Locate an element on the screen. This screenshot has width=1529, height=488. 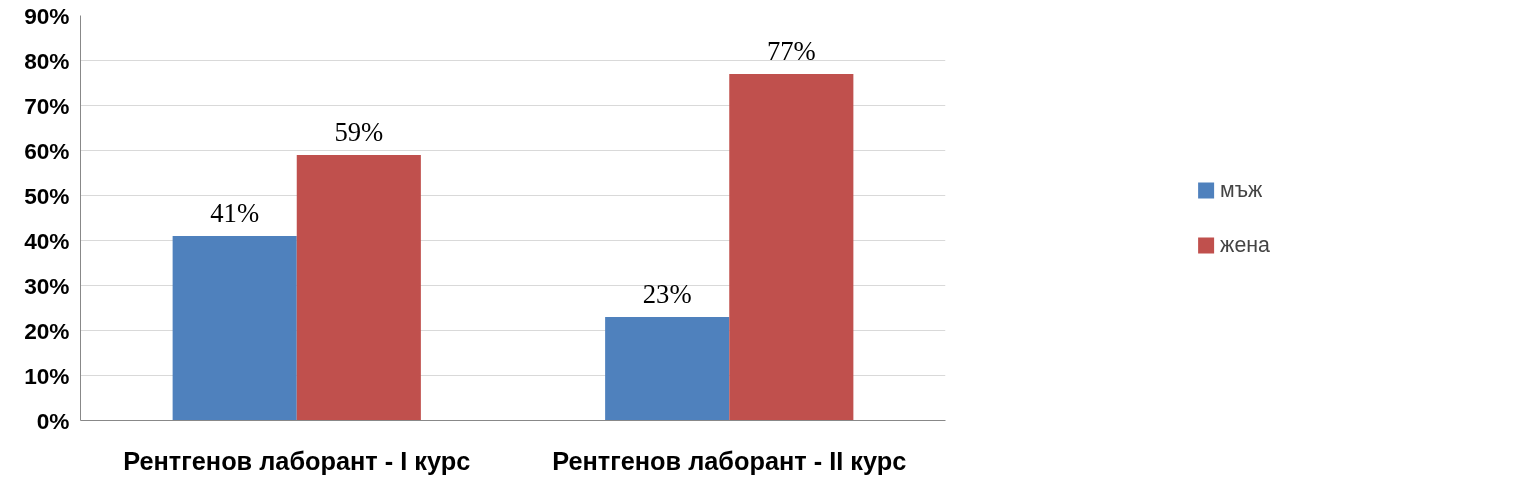
y-tick-label: 30% is located at coordinates (47, 285).